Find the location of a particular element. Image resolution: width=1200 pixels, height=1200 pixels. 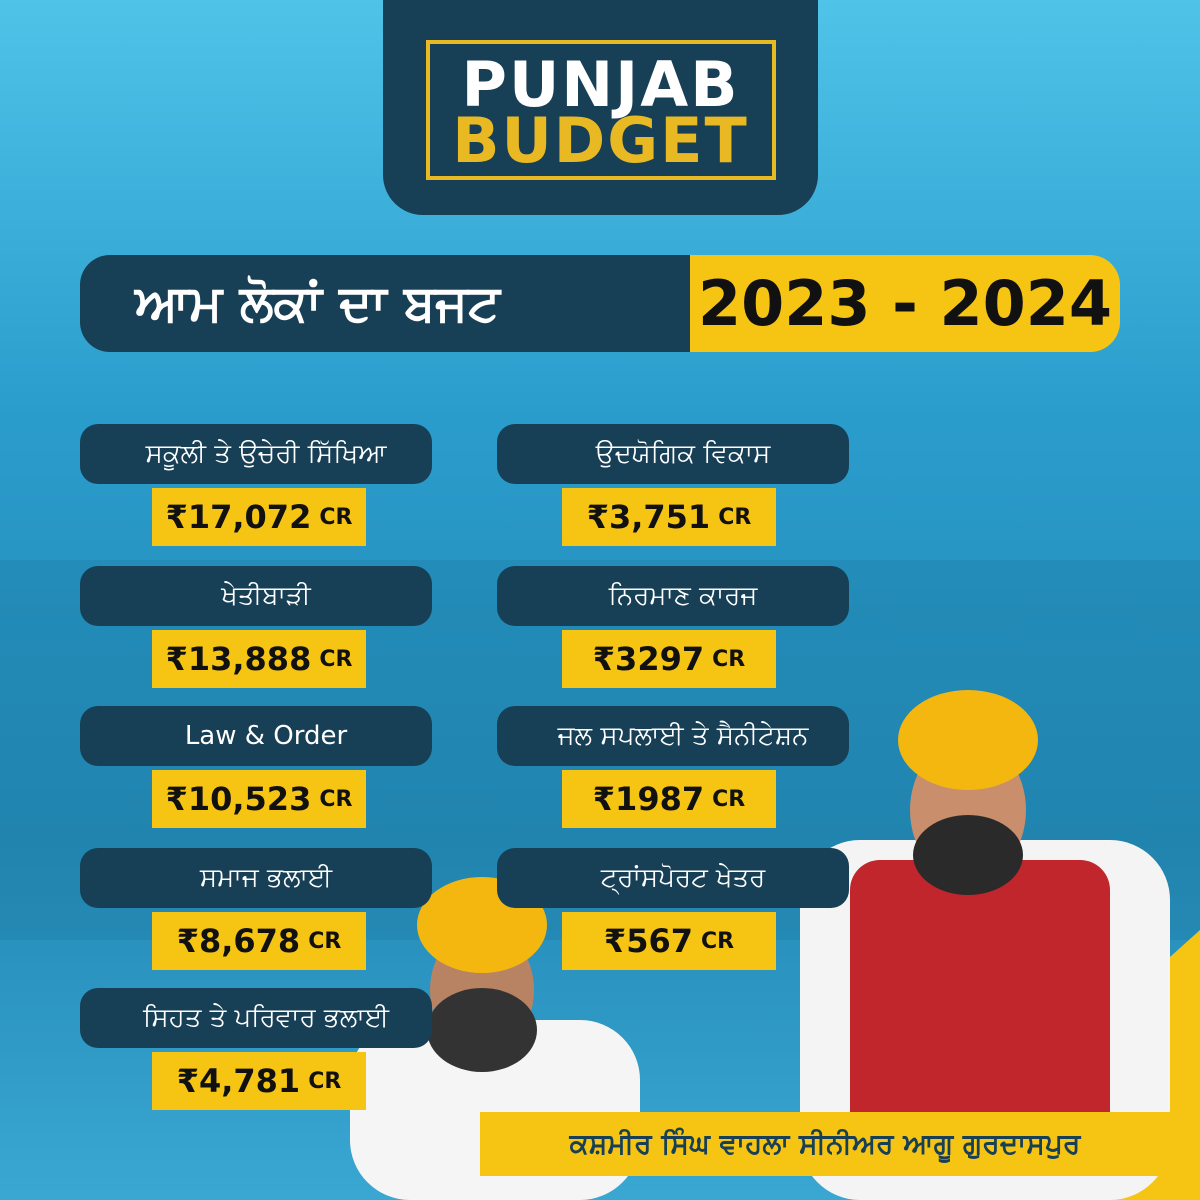

item-amount-box: ₹3297 CR is located at coordinates (669, 659).